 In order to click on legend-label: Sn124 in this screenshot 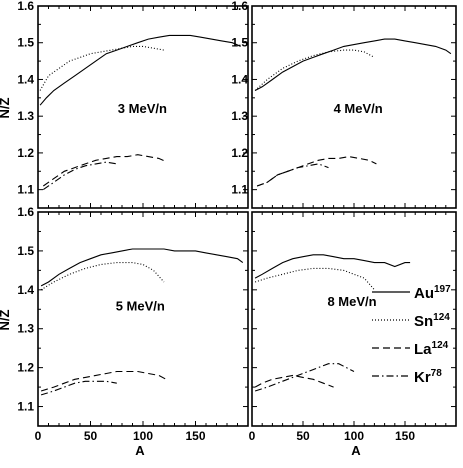, I will do `click(432, 321)`.